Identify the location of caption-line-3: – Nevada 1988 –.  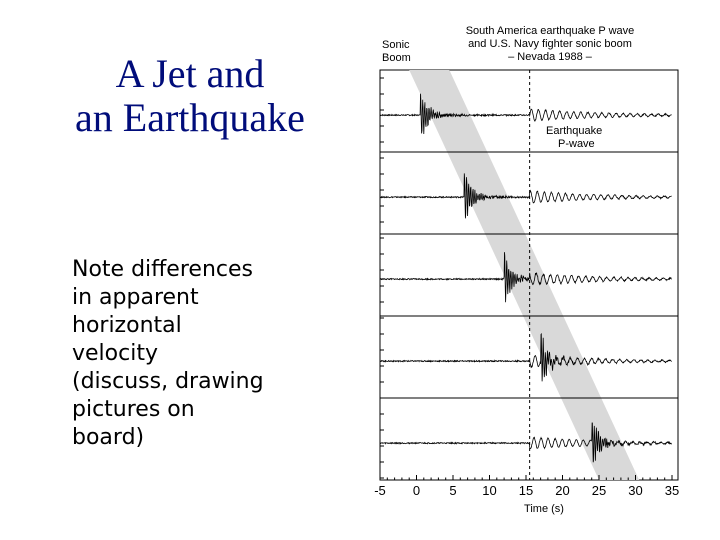
(550, 57).